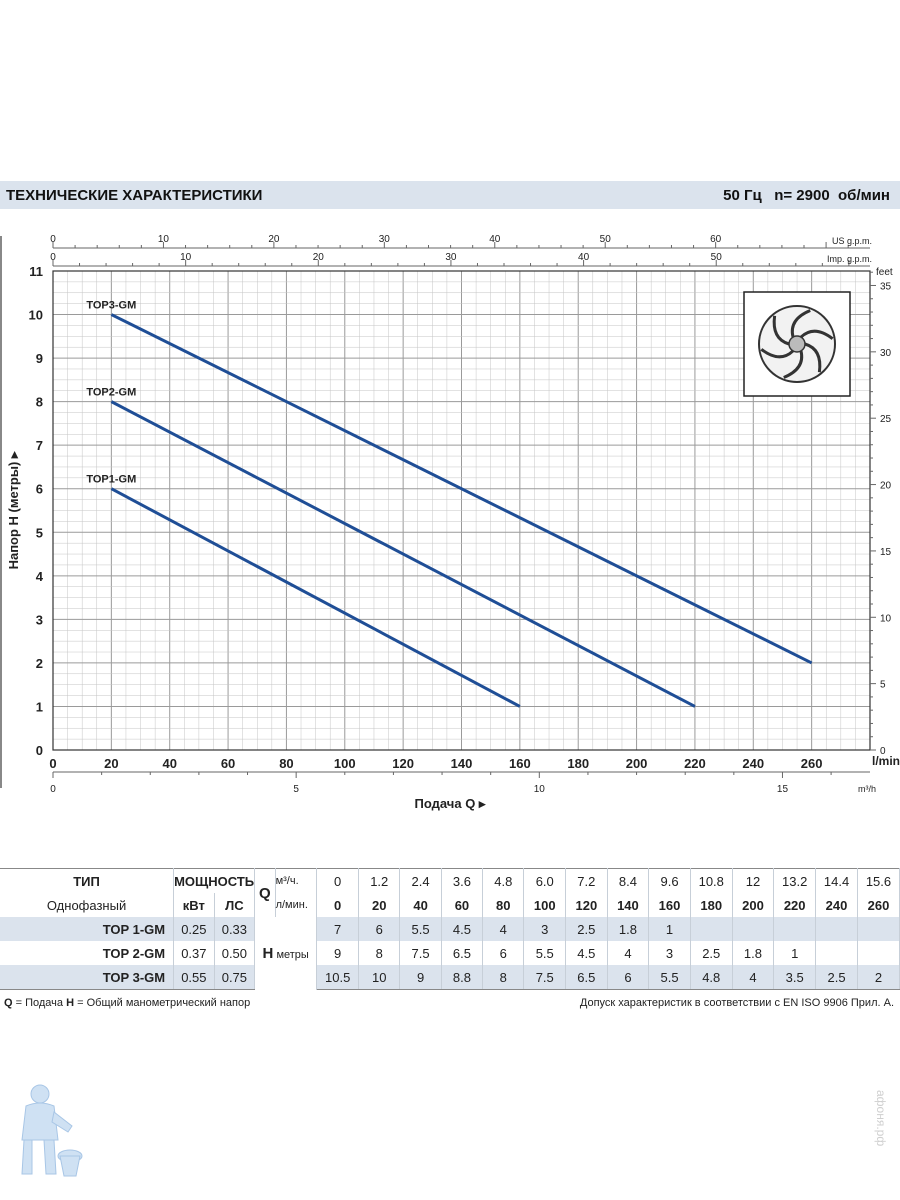 The height and width of the screenshot is (1200, 900). What do you see at coordinates (87, 953) in the screenshot?
I see `model-name: TOP 2-GM` at bounding box center [87, 953].